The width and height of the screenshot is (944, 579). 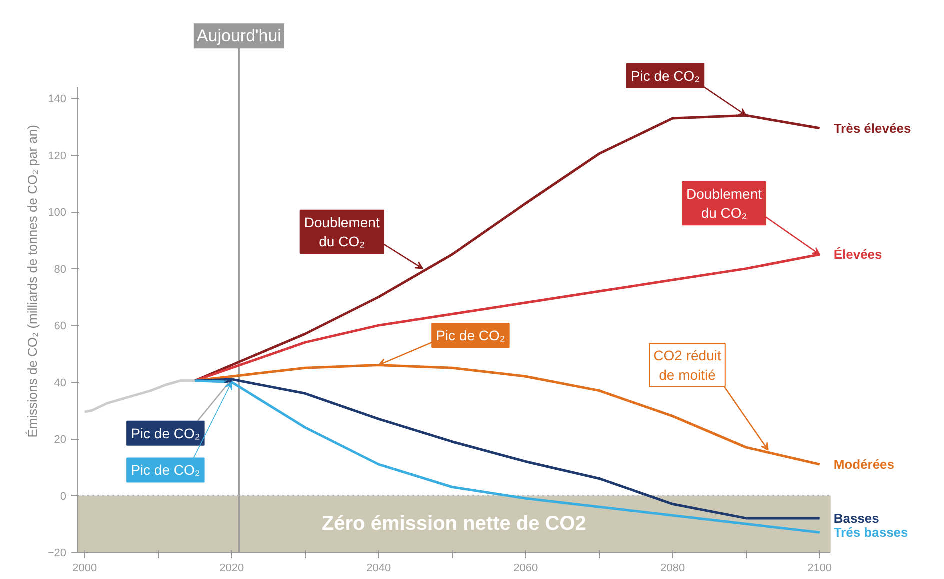 What do you see at coordinates (820, 568) in the screenshot?
I see `x-tick-label: 2100` at bounding box center [820, 568].